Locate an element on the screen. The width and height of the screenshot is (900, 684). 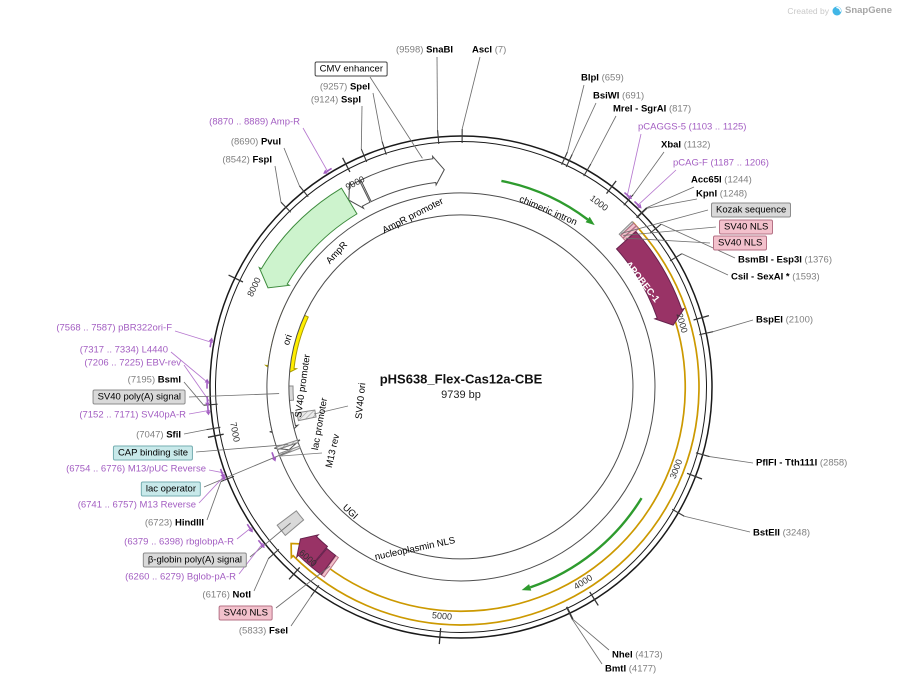
plasmid-name: pHS638_Flex-Cas12a-CBE is located at coordinates (461, 379).